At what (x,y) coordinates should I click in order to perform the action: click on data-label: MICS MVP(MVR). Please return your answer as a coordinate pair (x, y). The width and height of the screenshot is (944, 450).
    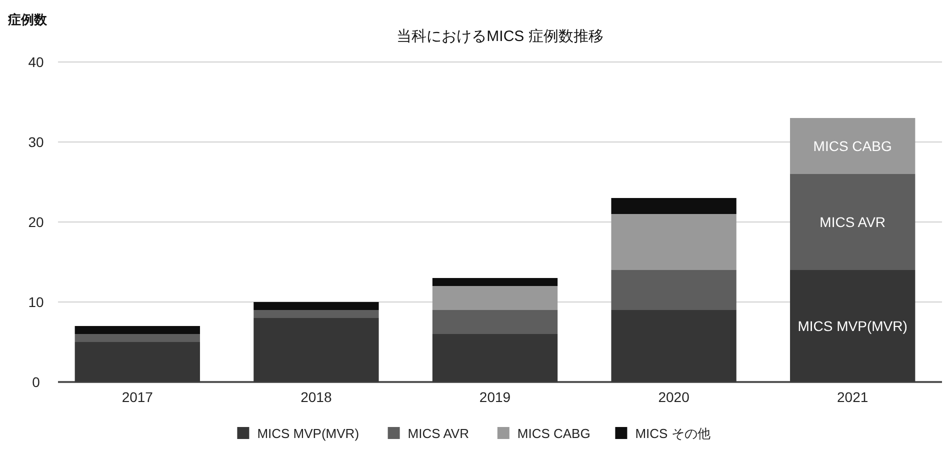
    Looking at the image, I should click on (853, 326).